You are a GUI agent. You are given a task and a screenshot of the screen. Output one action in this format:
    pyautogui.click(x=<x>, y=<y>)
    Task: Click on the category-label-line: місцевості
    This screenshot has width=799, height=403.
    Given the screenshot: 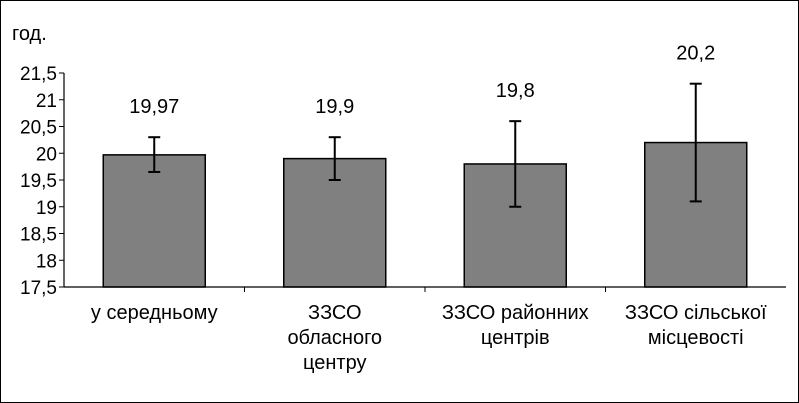 What is the action you would take?
    pyautogui.click(x=696, y=338)
    